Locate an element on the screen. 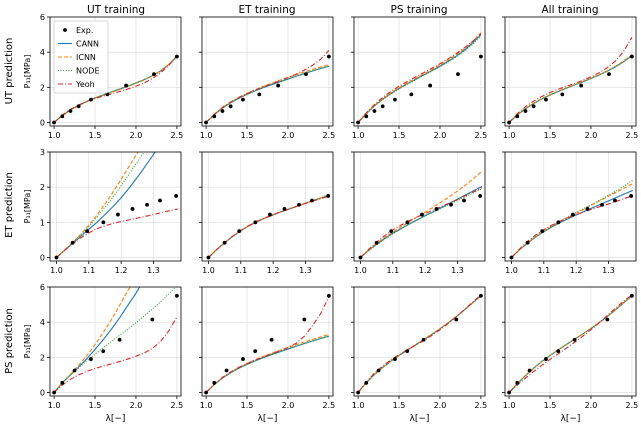 The width and height of the screenshot is (641, 424). row-title-et-prediction: ET prediction is located at coordinates (9, 205).